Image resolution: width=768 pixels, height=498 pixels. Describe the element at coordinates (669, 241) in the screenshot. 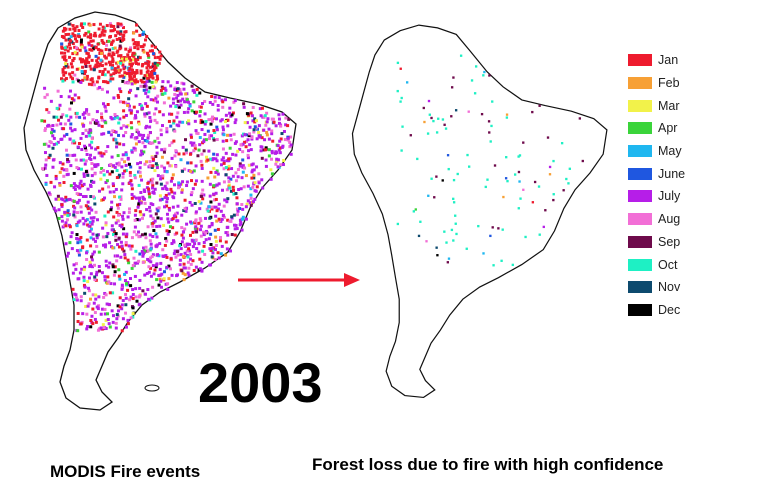

I see `legend-label: Sep` at that location.